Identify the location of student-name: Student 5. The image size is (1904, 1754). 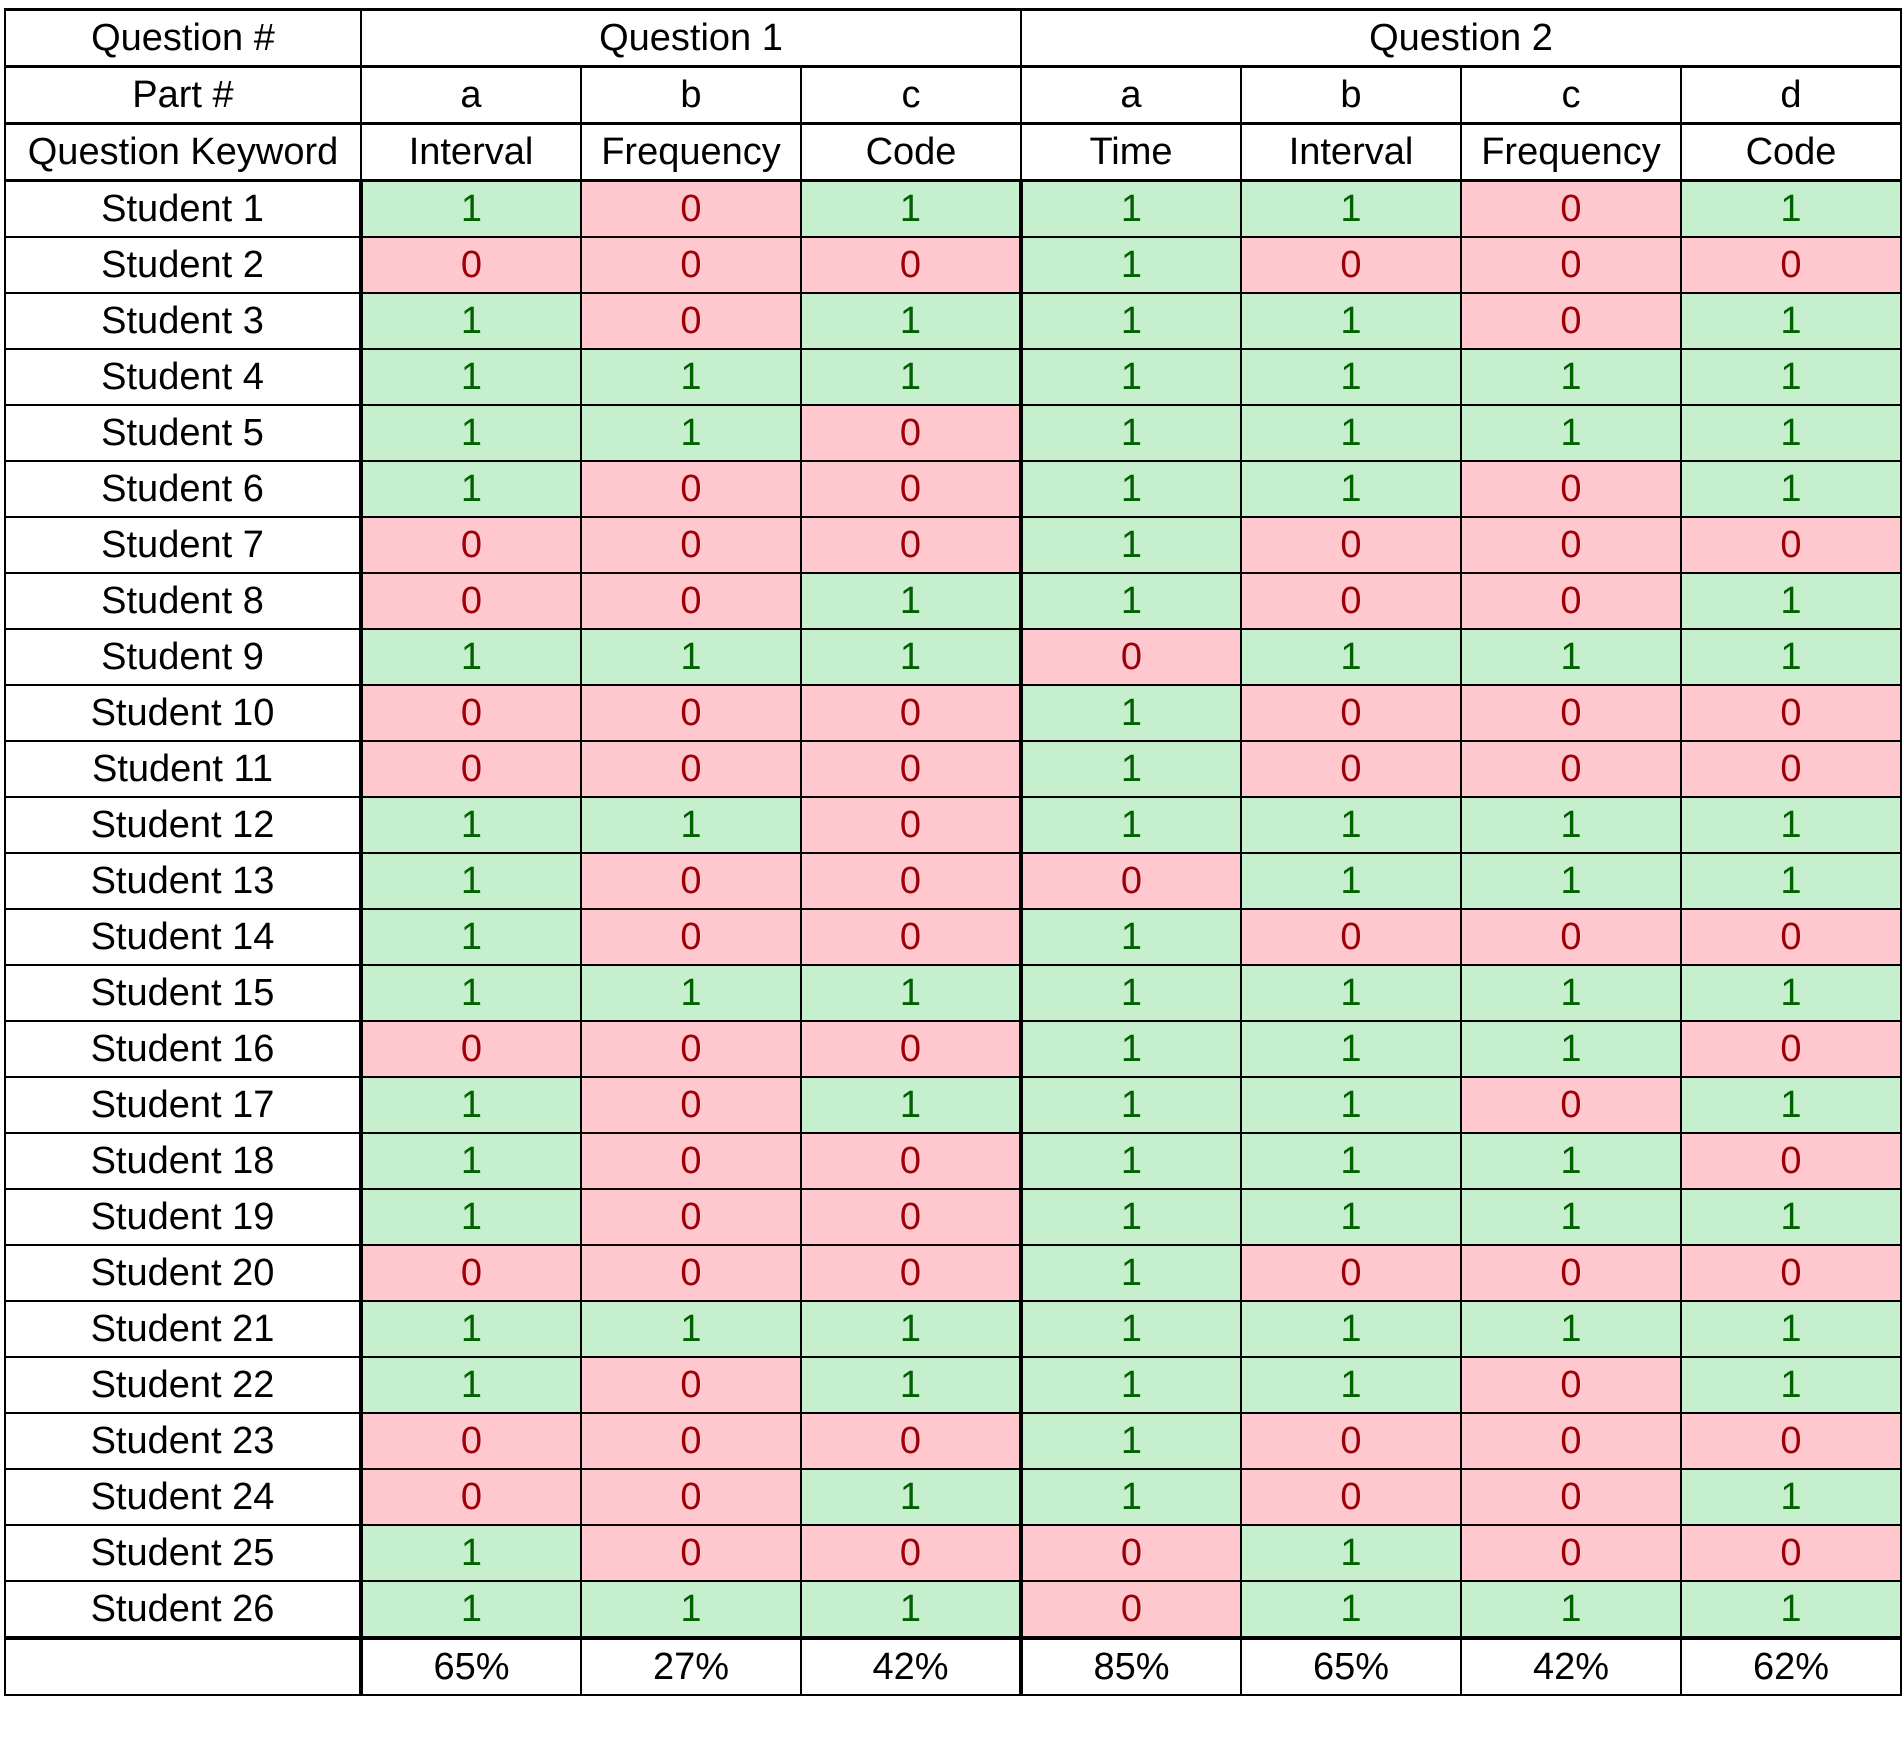
(183, 433).